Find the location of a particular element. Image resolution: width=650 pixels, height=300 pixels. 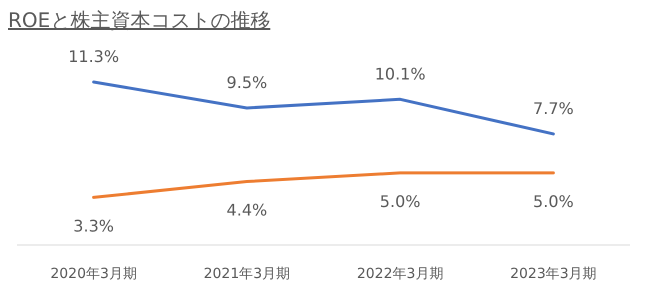

x-tick-label: 2022年3月期 is located at coordinates (400, 274).